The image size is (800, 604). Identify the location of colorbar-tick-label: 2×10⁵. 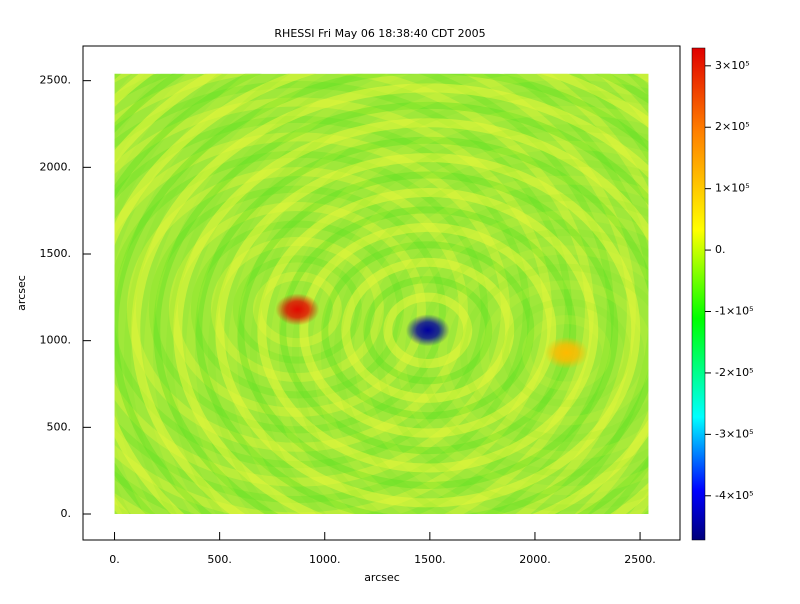
(732, 126).